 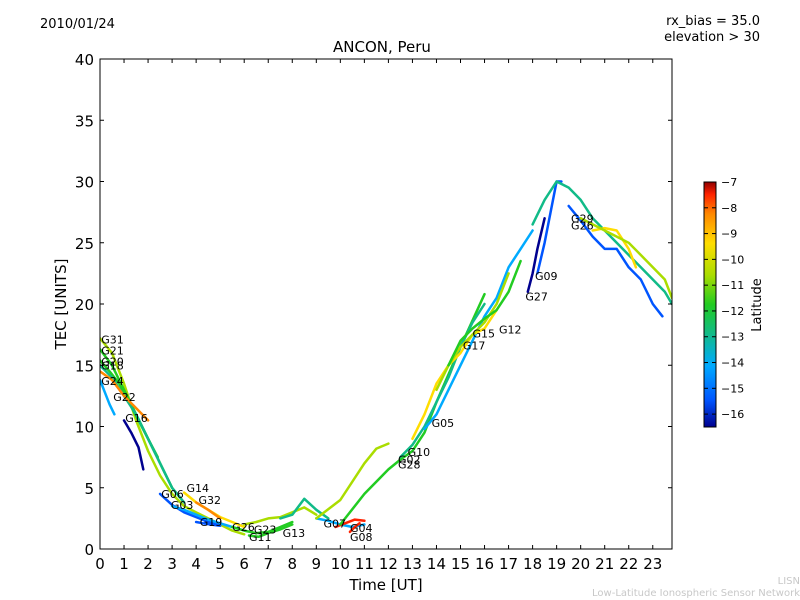 I want to click on series-label: G28, so click(x=409, y=464).